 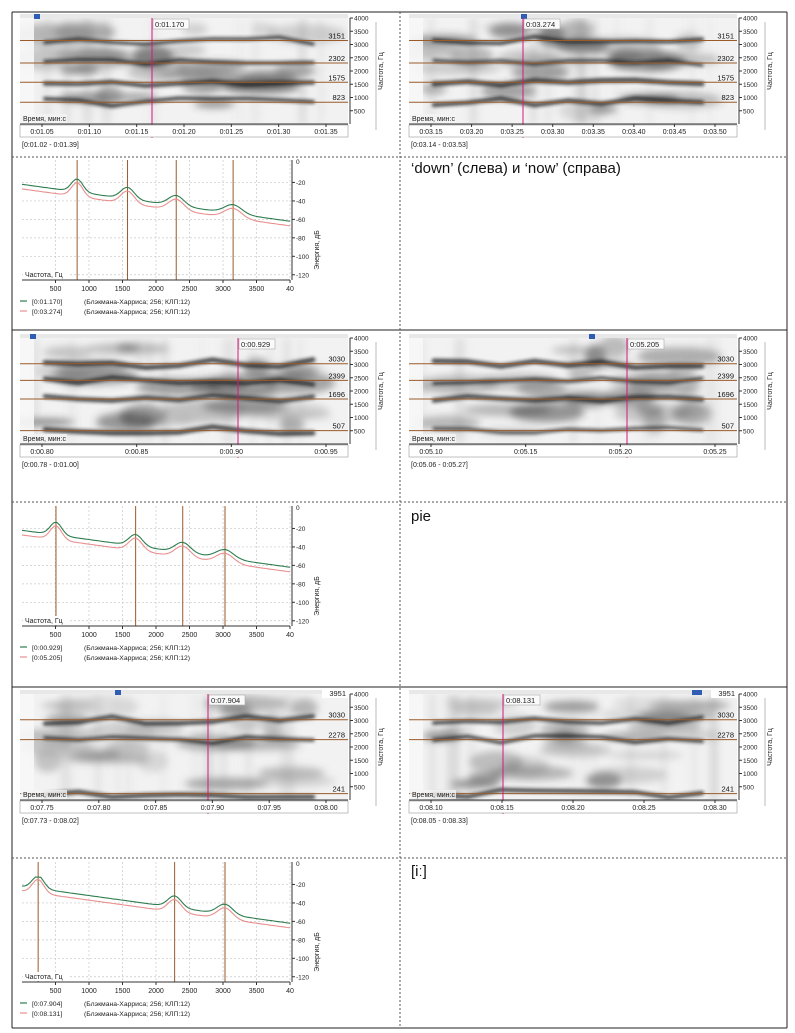 I want to click on time-tick-label: 0:08.10, so click(x=430, y=808).